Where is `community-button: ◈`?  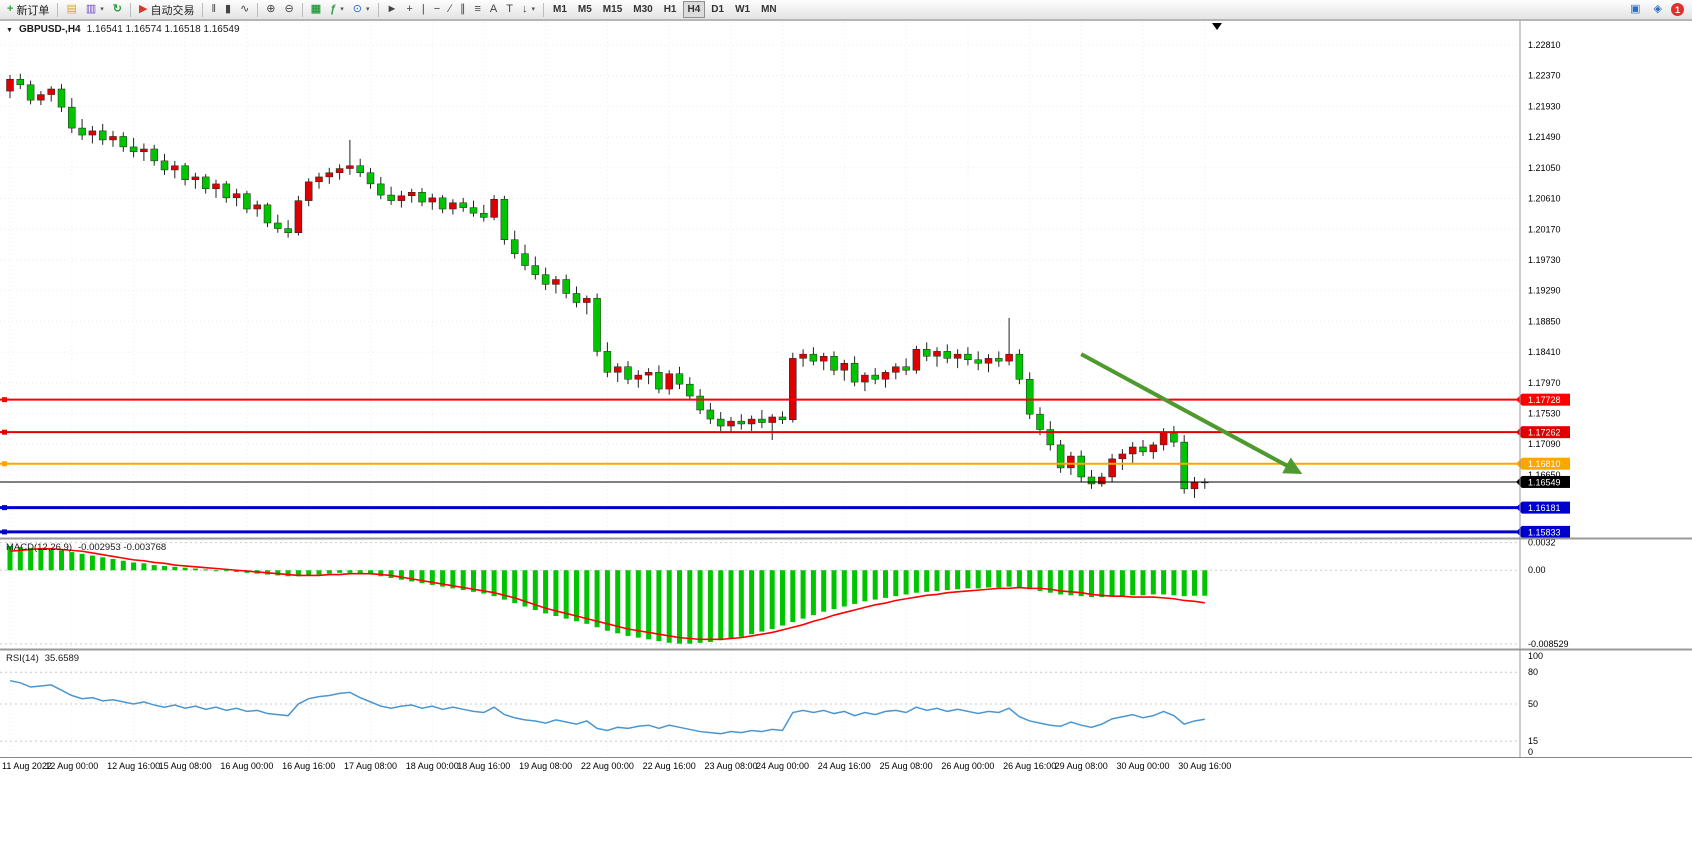 community-button: ◈ is located at coordinates (1658, 9).